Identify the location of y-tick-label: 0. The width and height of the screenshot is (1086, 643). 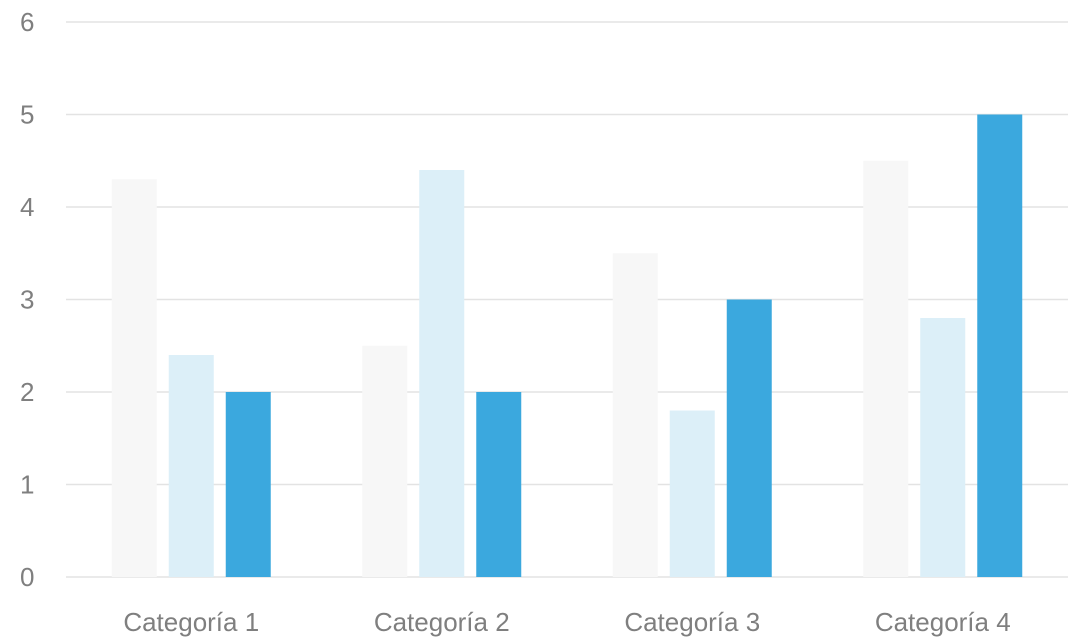
(27, 577).